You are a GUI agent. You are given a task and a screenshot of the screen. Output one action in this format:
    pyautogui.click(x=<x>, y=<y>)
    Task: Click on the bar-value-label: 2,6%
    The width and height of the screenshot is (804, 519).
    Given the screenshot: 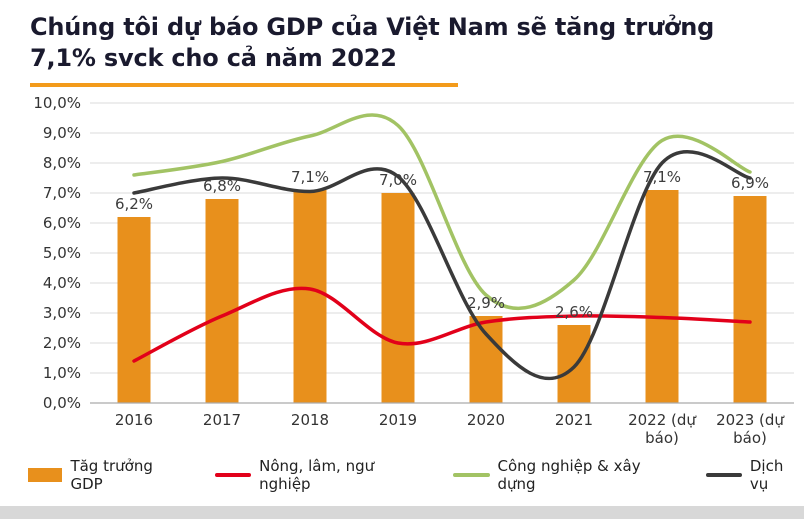 What is the action you would take?
    pyautogui.click(x=574, y=312)
    